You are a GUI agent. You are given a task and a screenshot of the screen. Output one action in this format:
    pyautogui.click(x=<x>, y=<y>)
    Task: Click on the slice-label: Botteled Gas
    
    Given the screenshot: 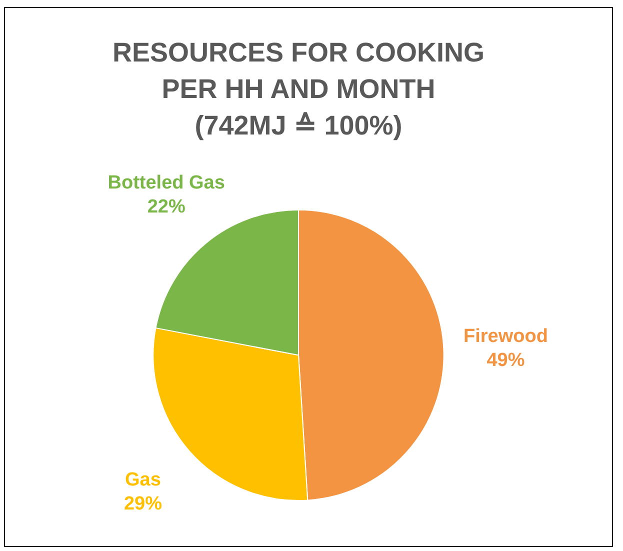 What is the action you would take?
    pyautogui.click(x=166, y=183)
    